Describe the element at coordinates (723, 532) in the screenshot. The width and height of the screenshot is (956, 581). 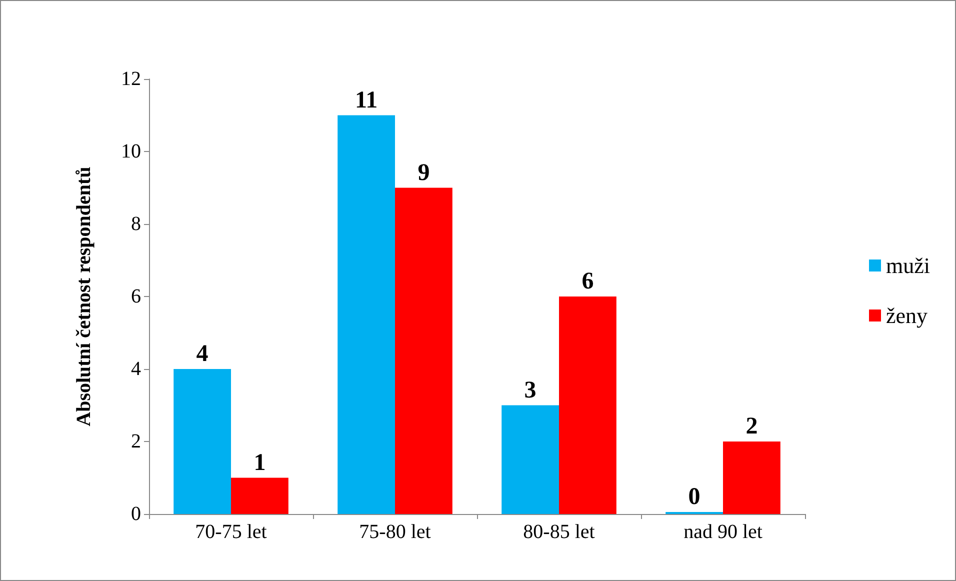
I see `x-tick-label: nad 90 let` at that location.